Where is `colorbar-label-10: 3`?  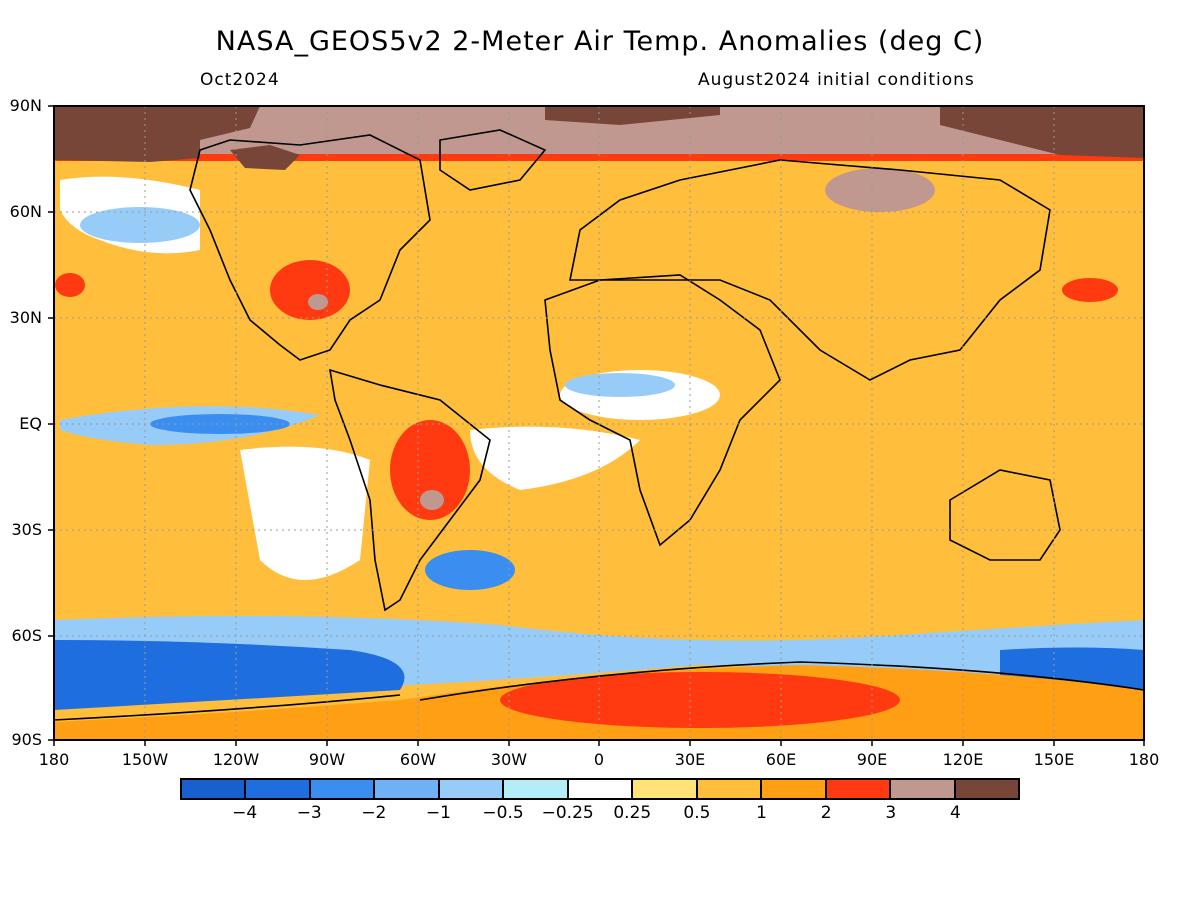
colorbar-label-10: 3 is located at coordinates (891, 813).